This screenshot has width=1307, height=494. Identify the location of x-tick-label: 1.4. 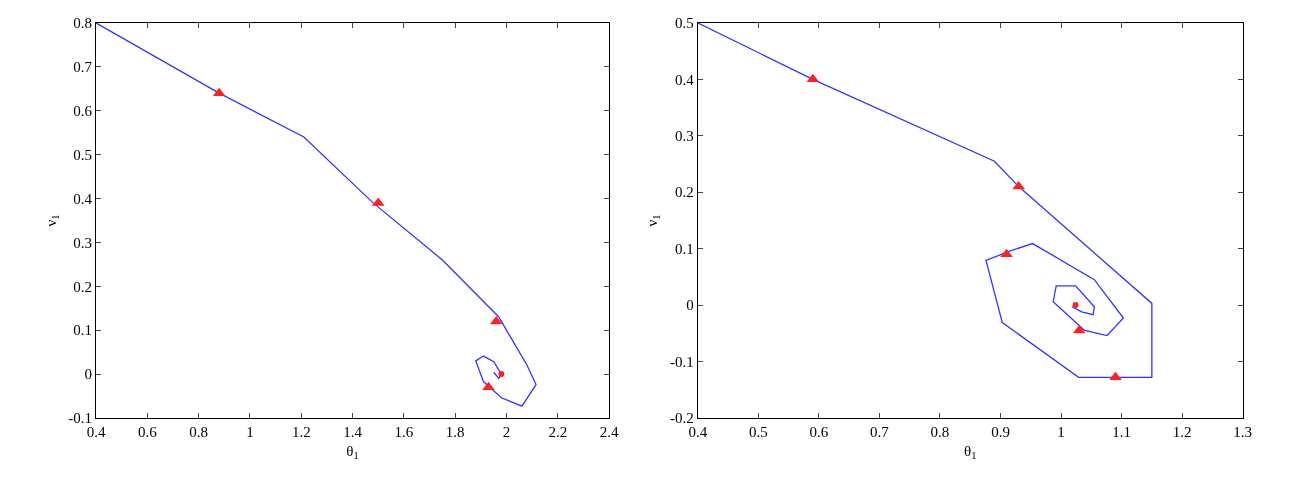
(353, 431).